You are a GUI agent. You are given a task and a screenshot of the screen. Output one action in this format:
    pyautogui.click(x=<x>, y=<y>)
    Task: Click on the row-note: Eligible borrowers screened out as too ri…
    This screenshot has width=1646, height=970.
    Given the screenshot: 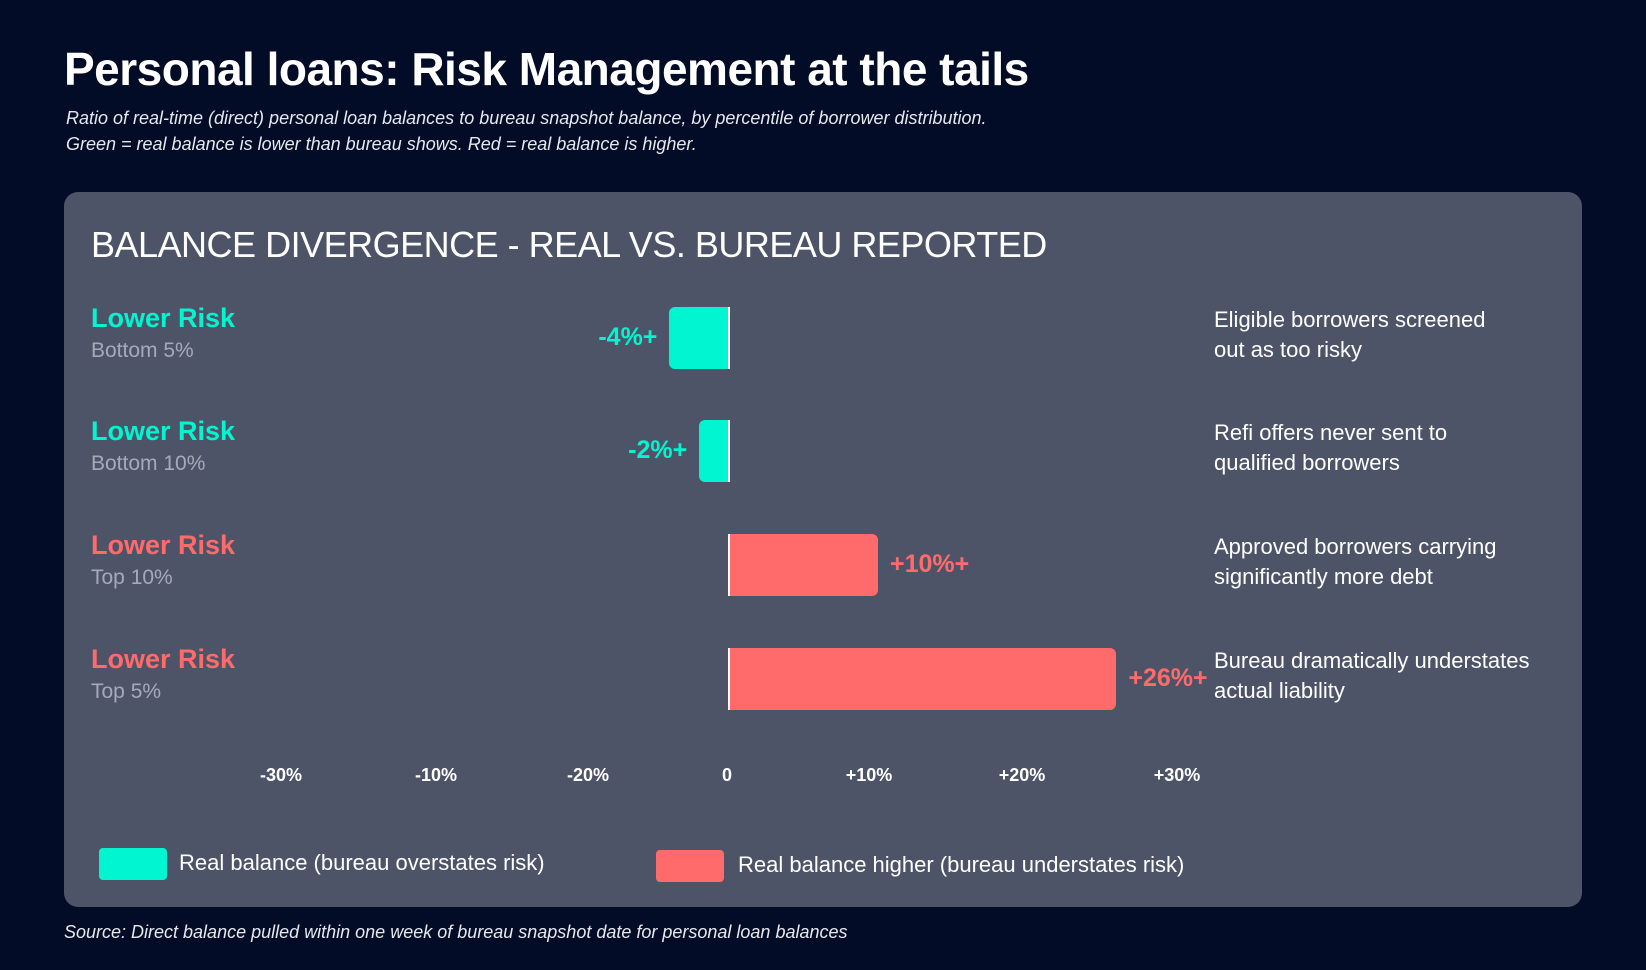 What is the action you would take?
    pyautogui.click(x=1389, y=335)
    